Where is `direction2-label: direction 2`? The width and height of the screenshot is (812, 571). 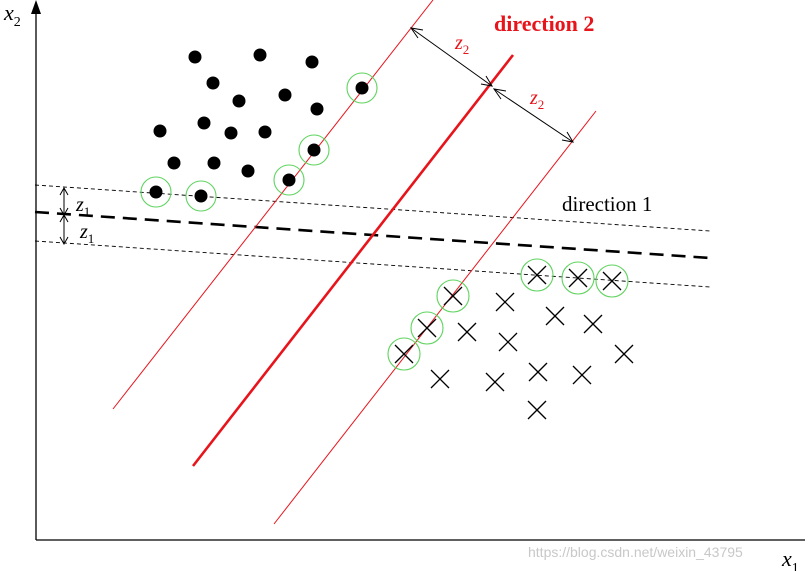 direction2-label: direction 2 is located at coordinates (544, 23).